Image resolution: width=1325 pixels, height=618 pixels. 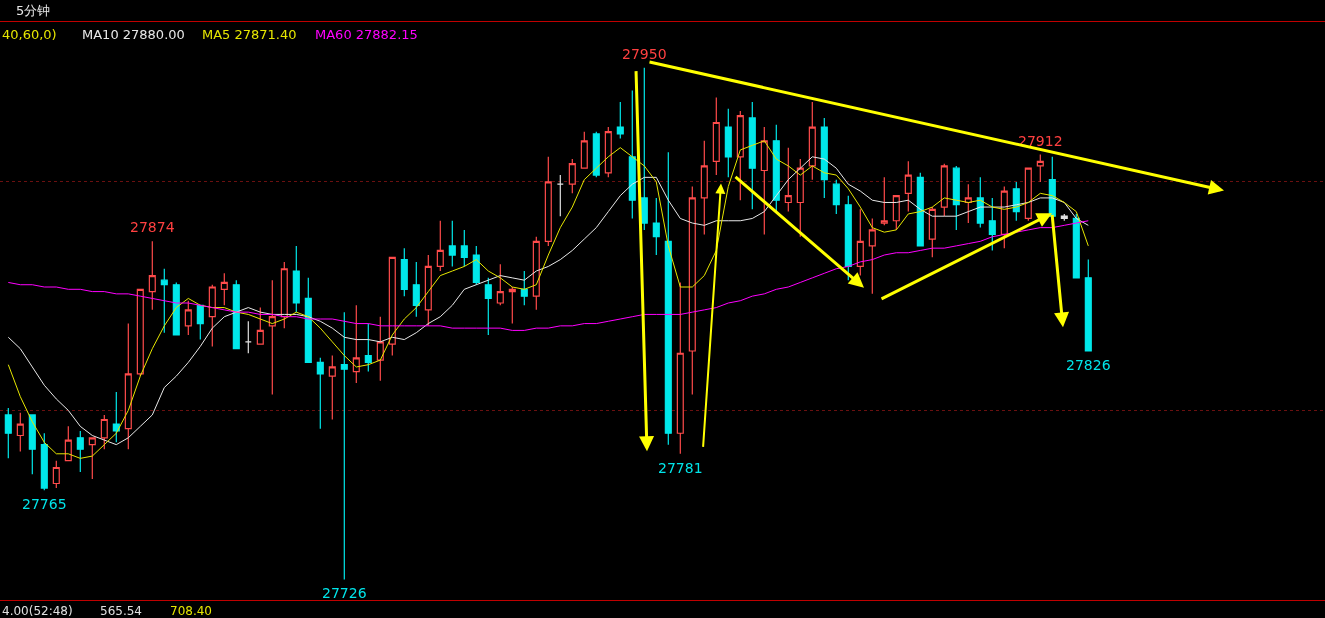 What do you see at coordinates (37, 611) in the screenshot?
I see `text: 4.00(52:48)` at bounding box center [37, 611].